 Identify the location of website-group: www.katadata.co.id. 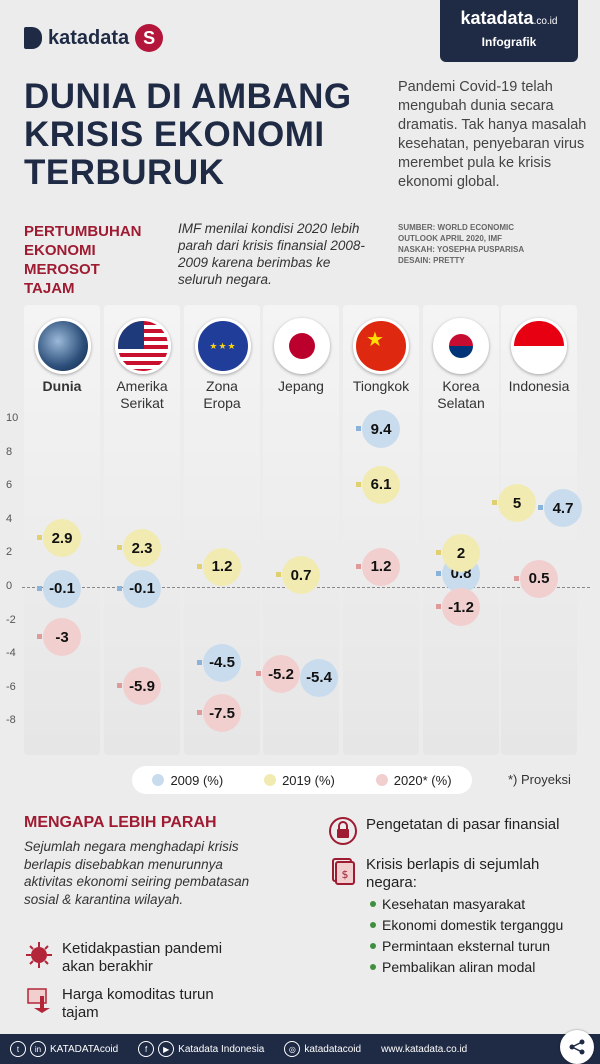
(424, 1049).